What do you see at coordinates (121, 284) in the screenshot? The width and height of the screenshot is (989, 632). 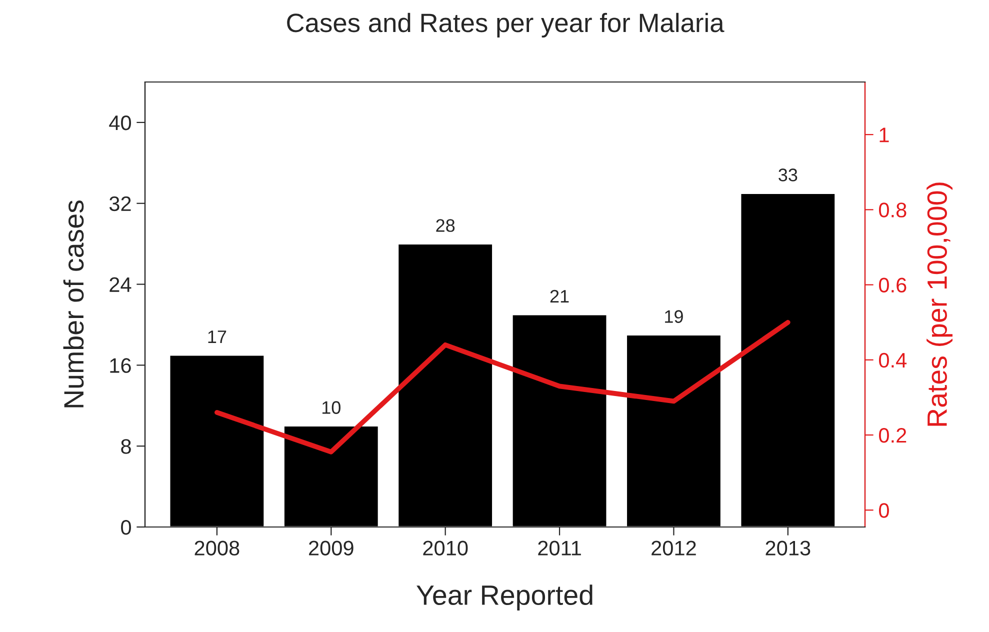 I see `y-tick-label: 24` at bounding box center [121, 284].